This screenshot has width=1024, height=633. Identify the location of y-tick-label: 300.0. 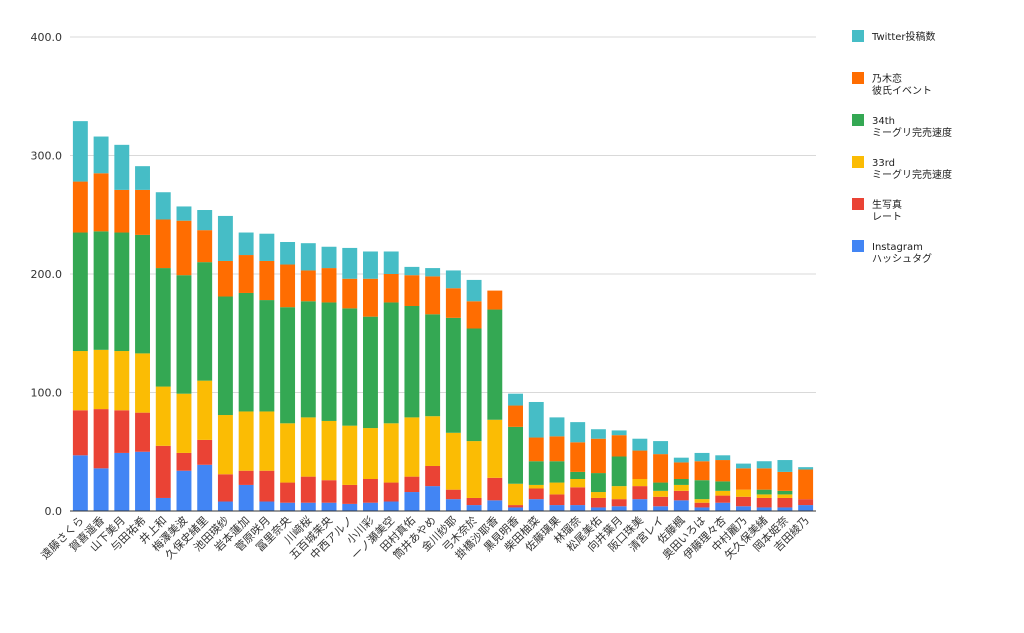
(47, 156).